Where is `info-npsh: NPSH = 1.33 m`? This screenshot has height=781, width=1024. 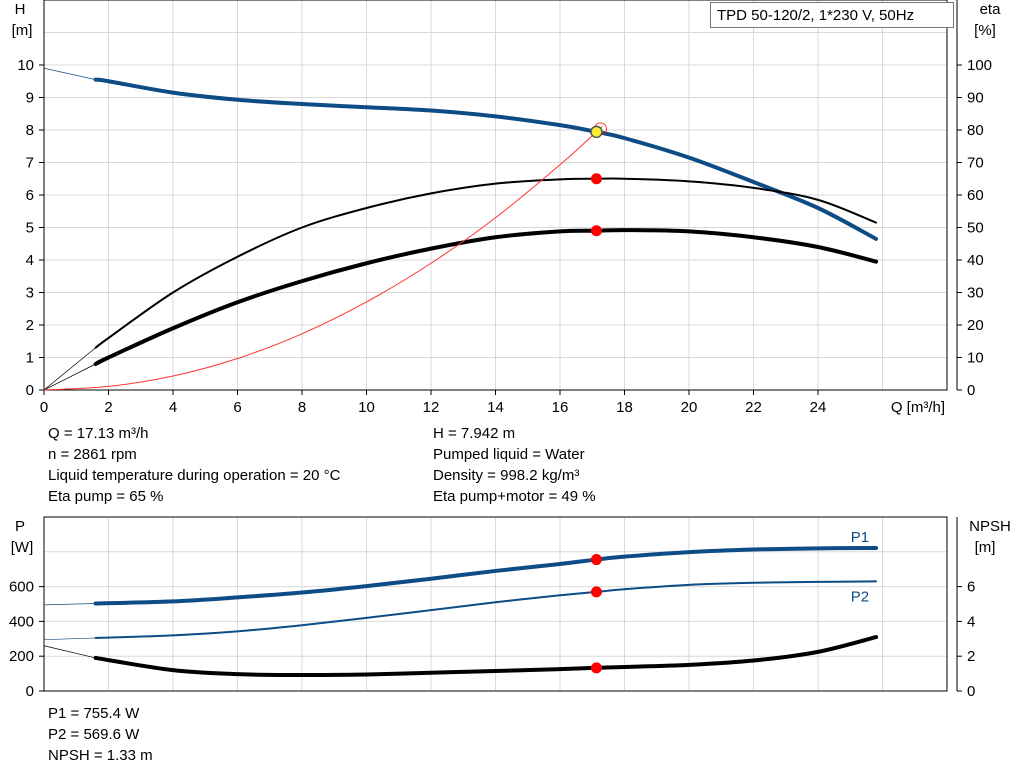
info-npsh: NPSH = 1.33 m is located at coordinates (100, 755).